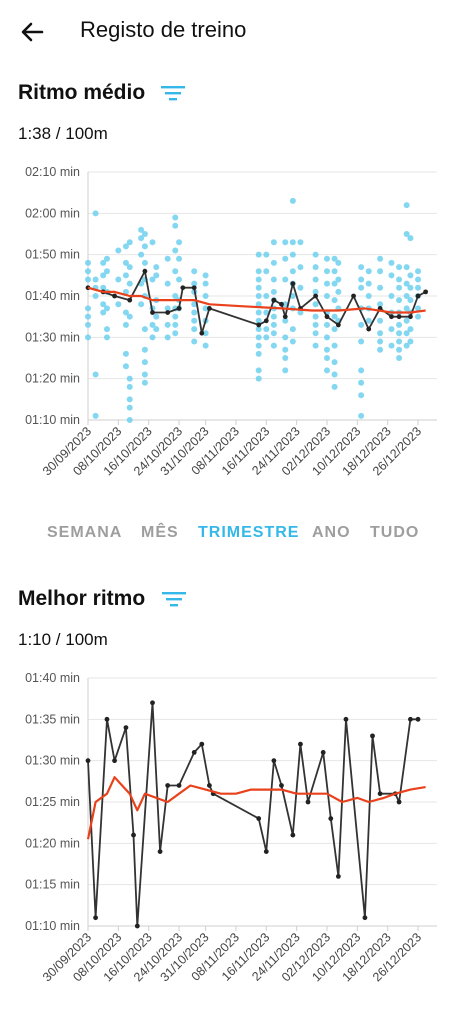 The image size is (462, 1024). Describe the element at coordinates (163, 29) in the screenshot. I see `page-title: Registo de treino` at that location.